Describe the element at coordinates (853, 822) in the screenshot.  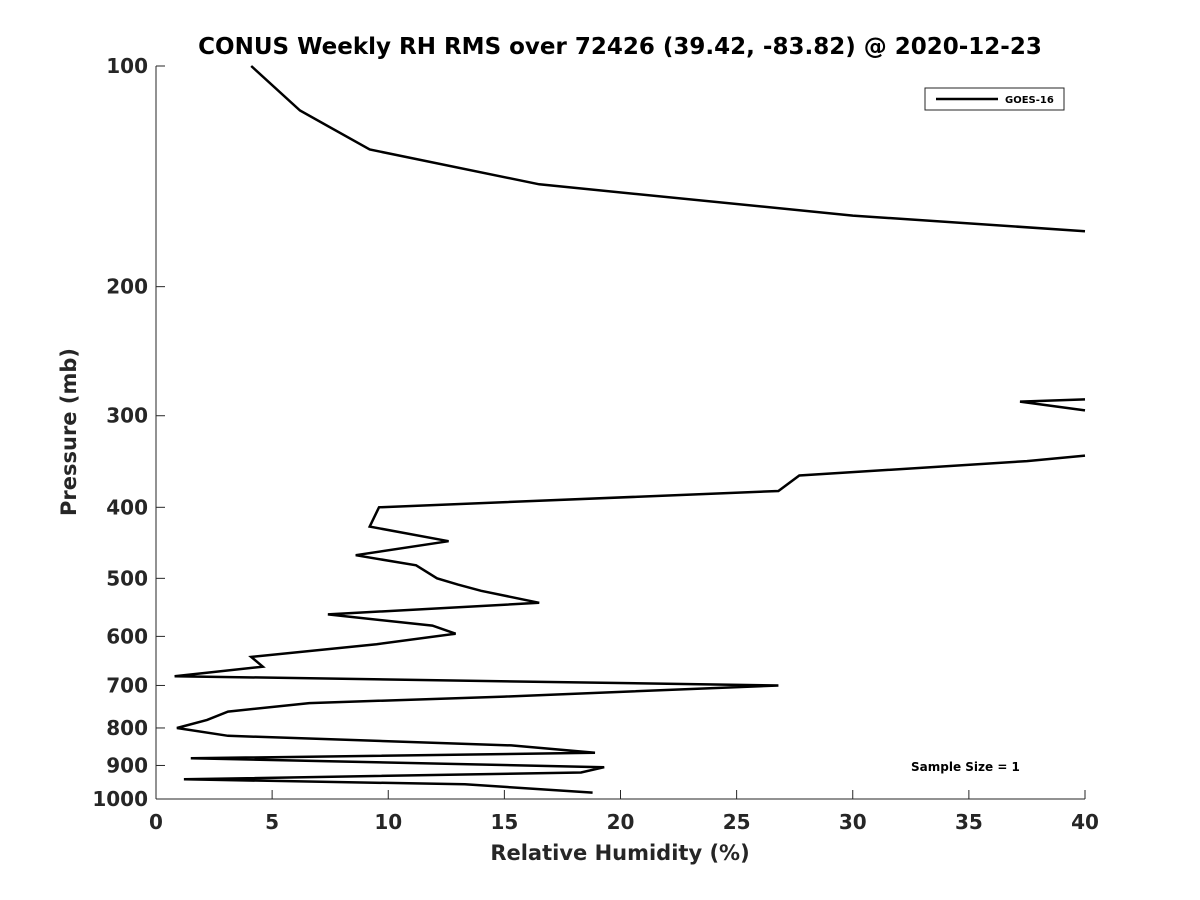
I see `x-tick-label: 30` at that location.